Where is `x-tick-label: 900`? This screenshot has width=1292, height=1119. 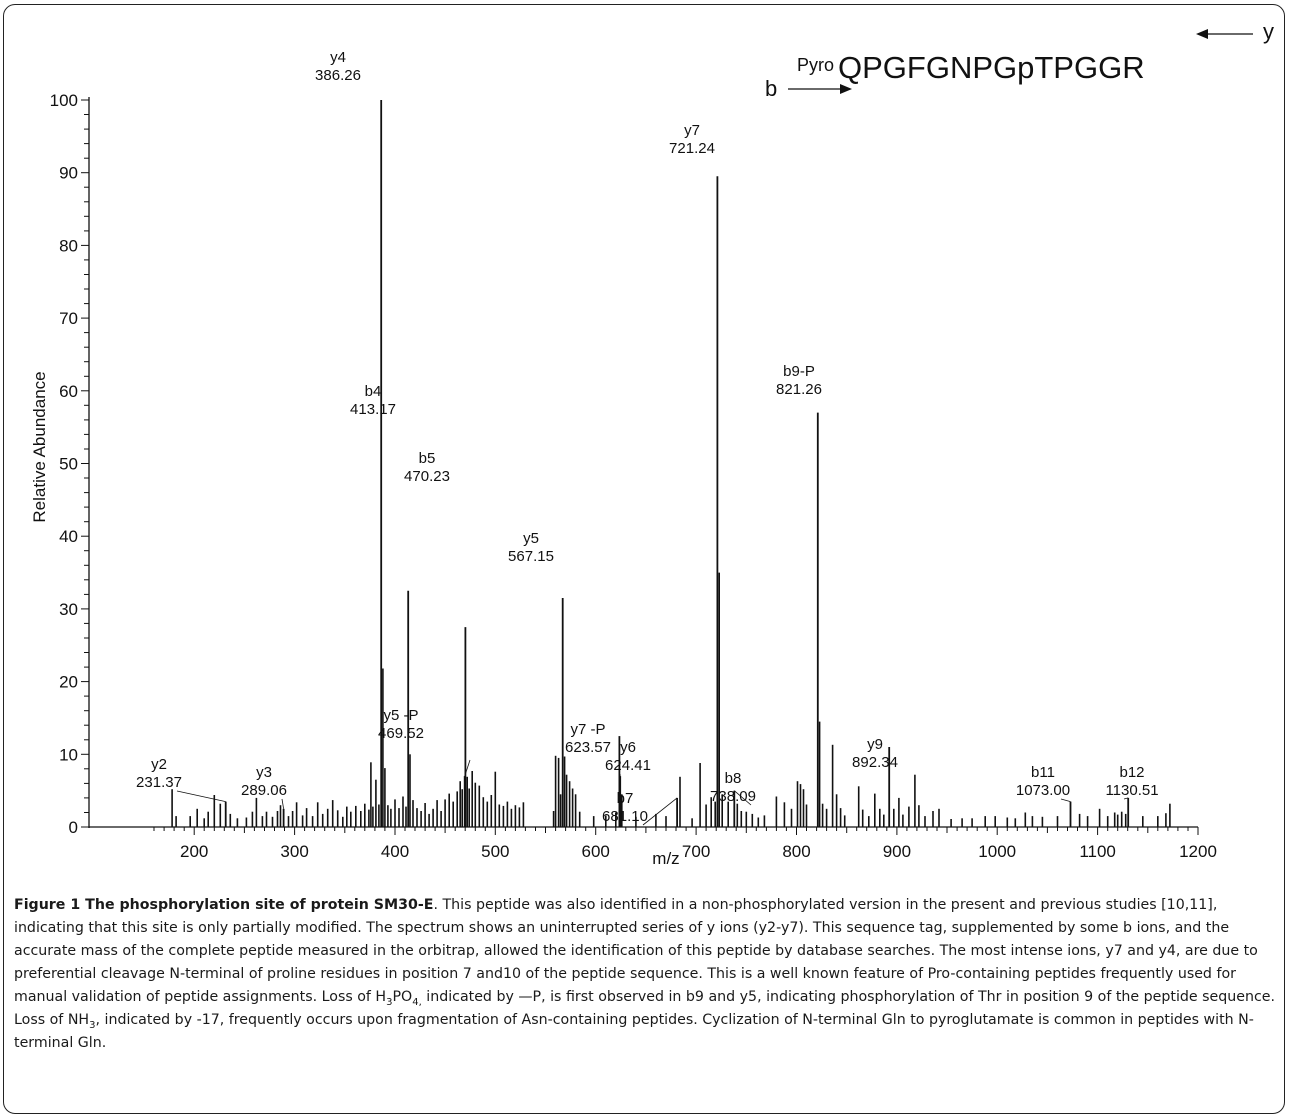 x-tick-label: 900 is located at coordinates (897, 851).